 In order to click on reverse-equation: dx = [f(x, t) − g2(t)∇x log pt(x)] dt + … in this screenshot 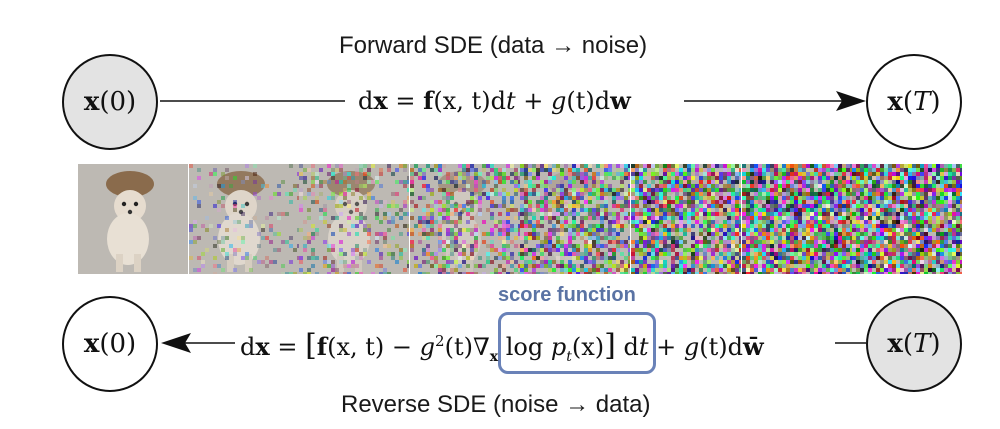, I will do `click(502, 346)`.